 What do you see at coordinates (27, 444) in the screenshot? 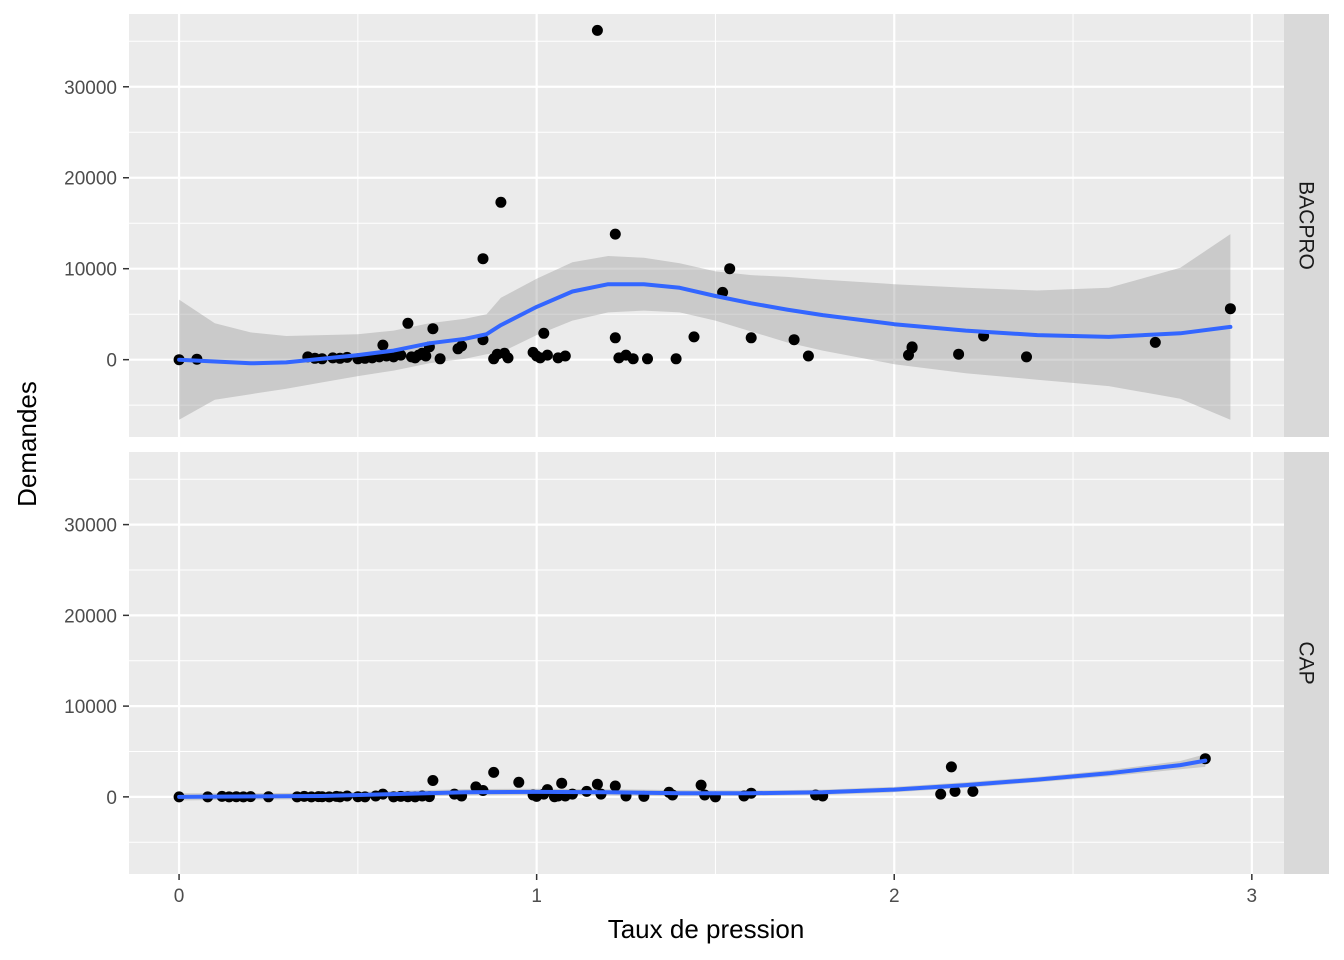
I see `y-axis-title: Demandes` at bounding box center [27, 444].